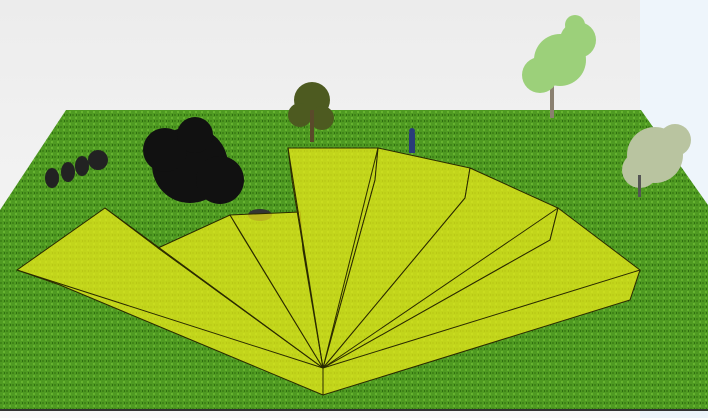 The image size is (708, 418). What do you see at coordinates (76, 169) in the screenshot?
I see `shrubs` at bounding box center [76, 169].